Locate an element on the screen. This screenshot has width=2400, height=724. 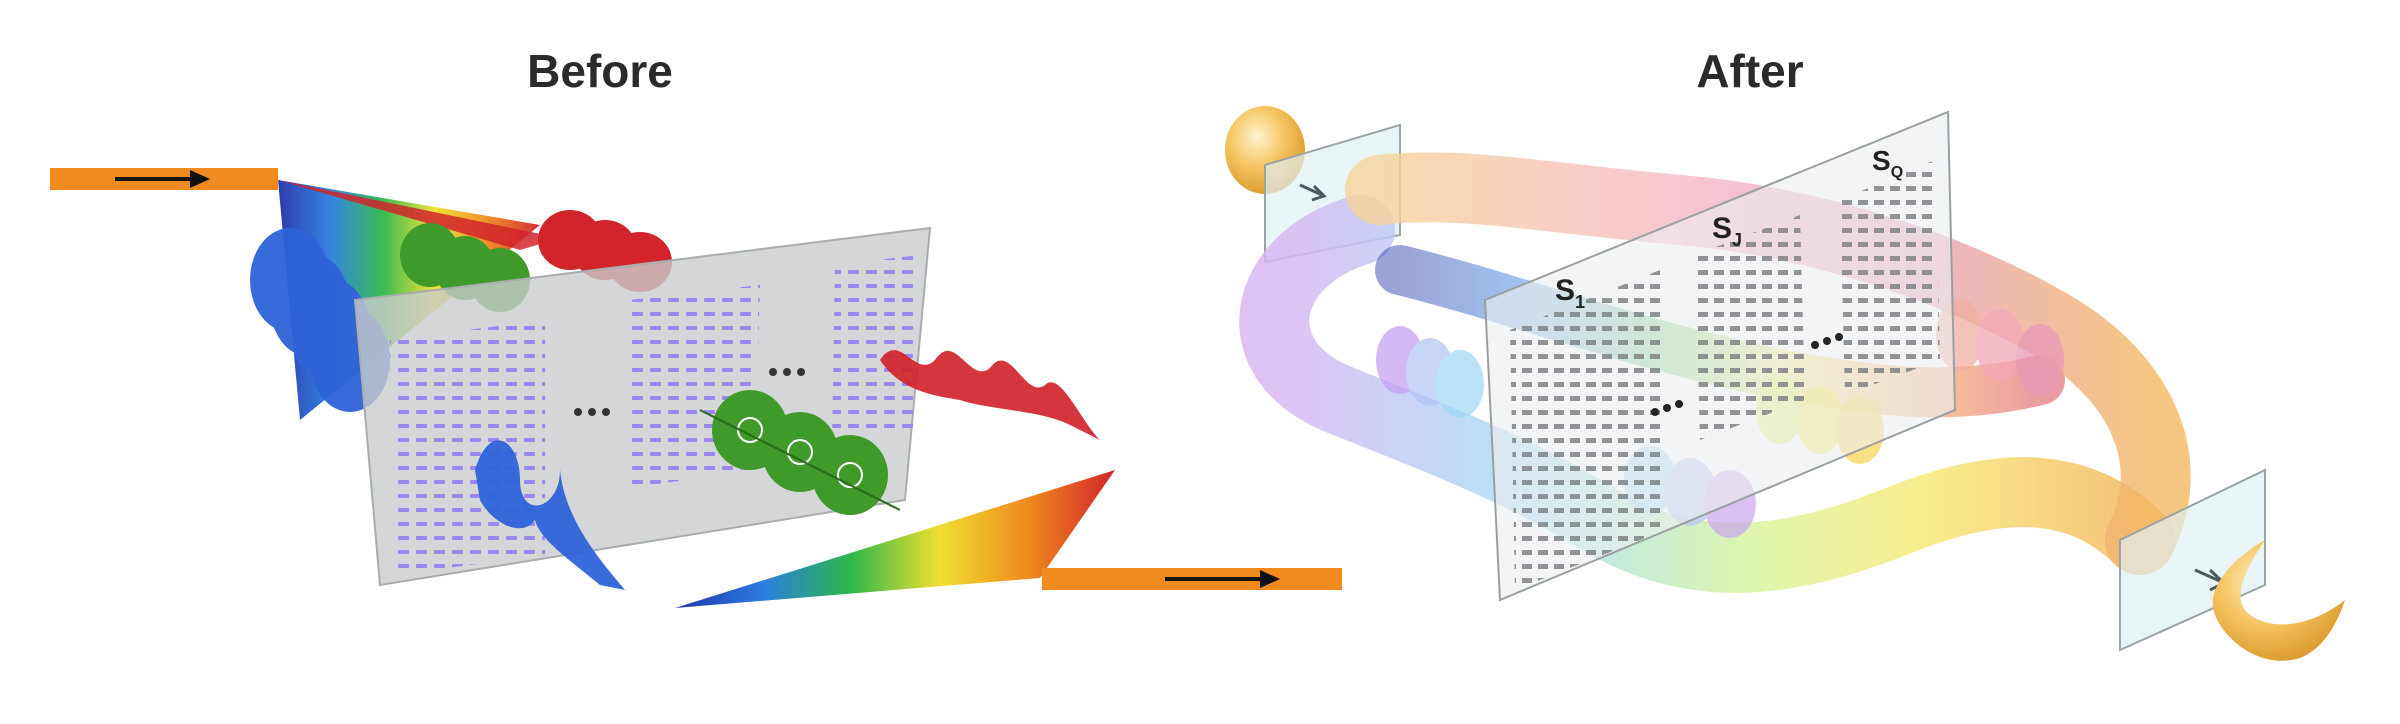
recombination-fan is located at coordinates (895, 539).